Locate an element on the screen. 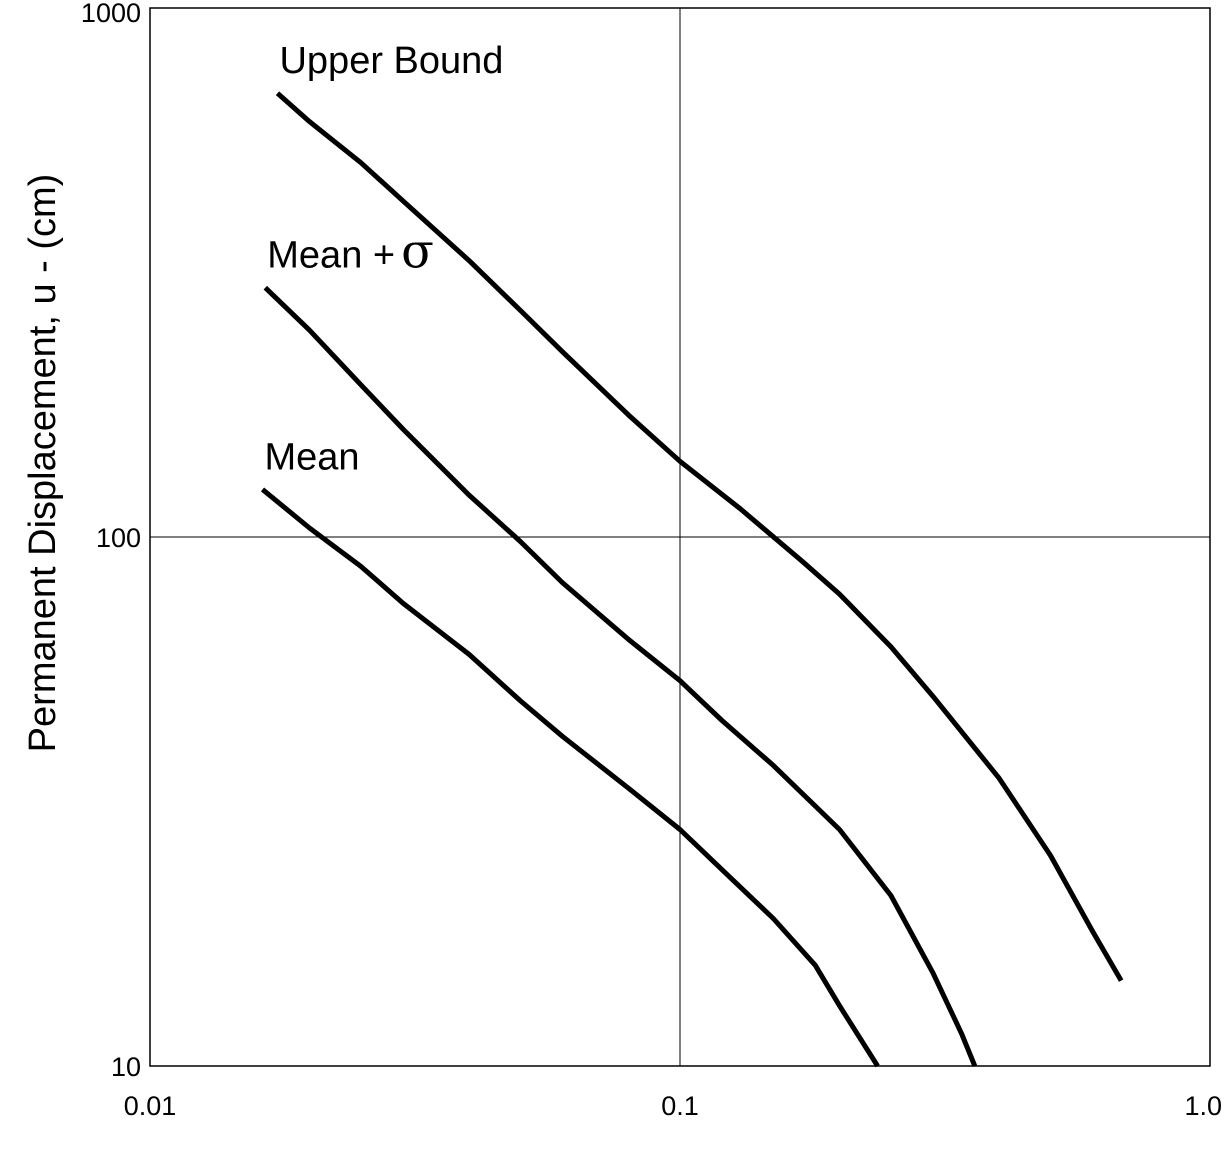 The height and width of the screenshot is (1164, 1231). curve-labels: Upper Bound Mean + σ Mean is located at coordinates (383, 259).